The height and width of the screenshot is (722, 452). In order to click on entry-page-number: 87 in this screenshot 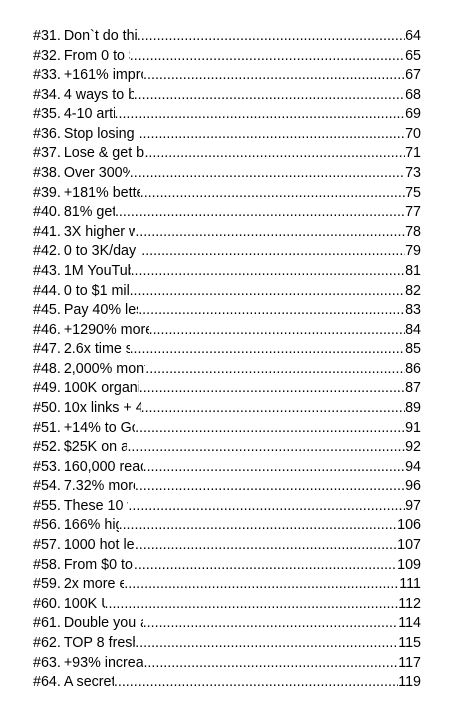, I will do `click(413, 388)`.